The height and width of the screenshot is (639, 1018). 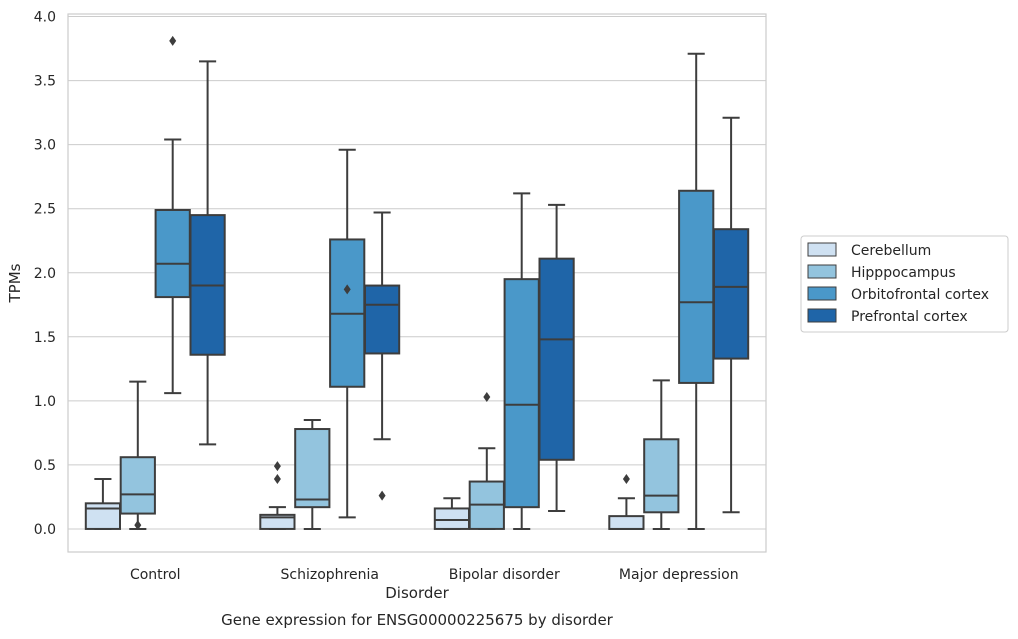 I want to click on legend-label: Prefrontal cortex, so click(x=909, y=317).